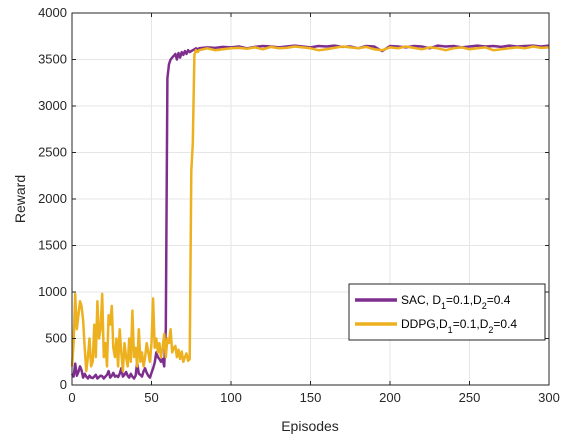  I want to click on y-tick-label: 1500, so click(52, 245).